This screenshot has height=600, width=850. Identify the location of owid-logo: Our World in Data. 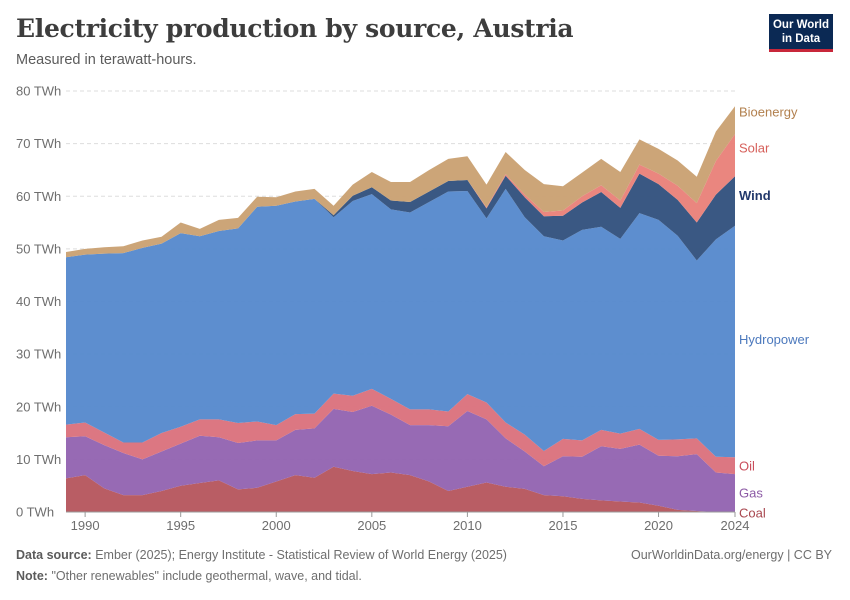
(801, 33).